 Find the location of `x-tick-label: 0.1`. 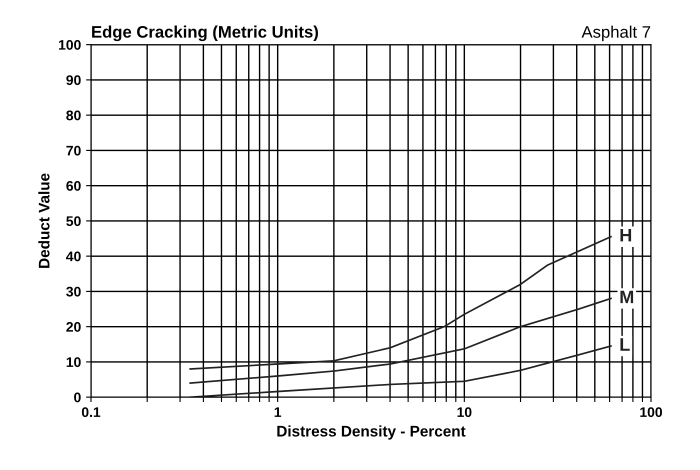

x-tick-label: 0.1 is located at coordinates (91, 412).